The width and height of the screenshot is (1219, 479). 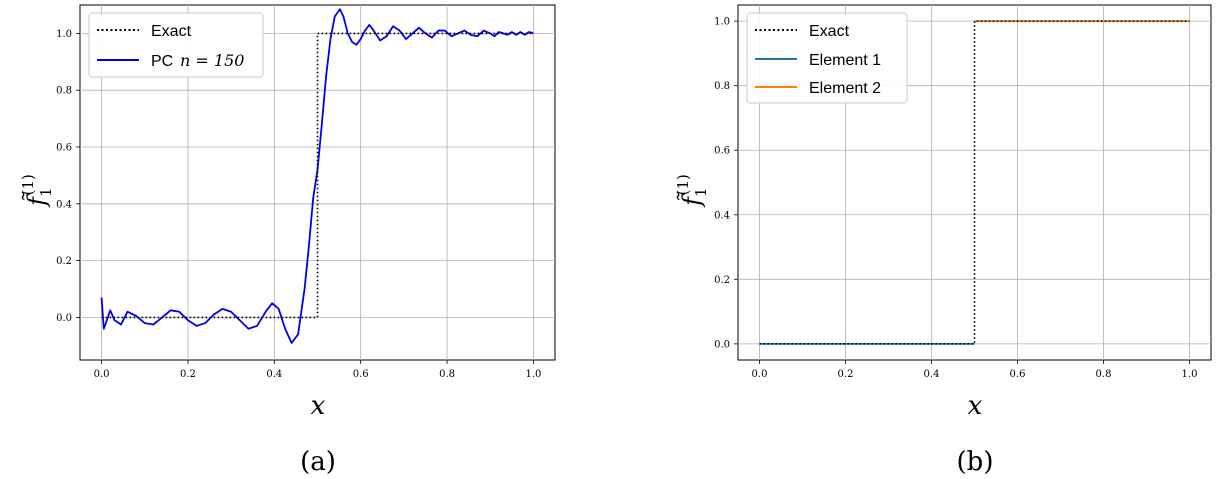 I want to click on legend-label-exact-b: Exact, so click(x=829, y=31).